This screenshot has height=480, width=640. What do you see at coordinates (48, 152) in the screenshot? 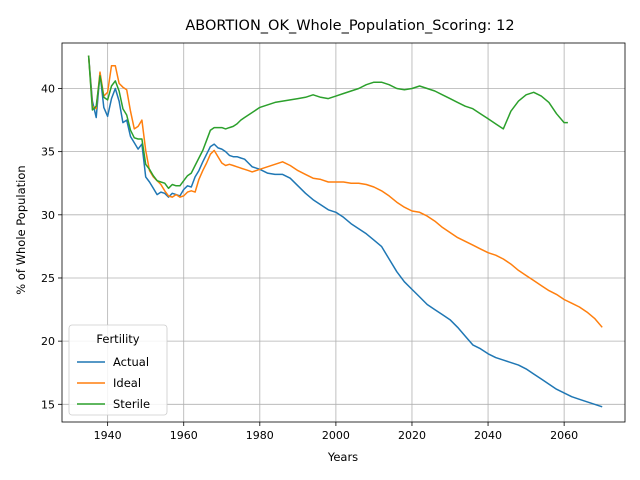
I see `y-tick-label: 35` at bounding box center [48, 152].